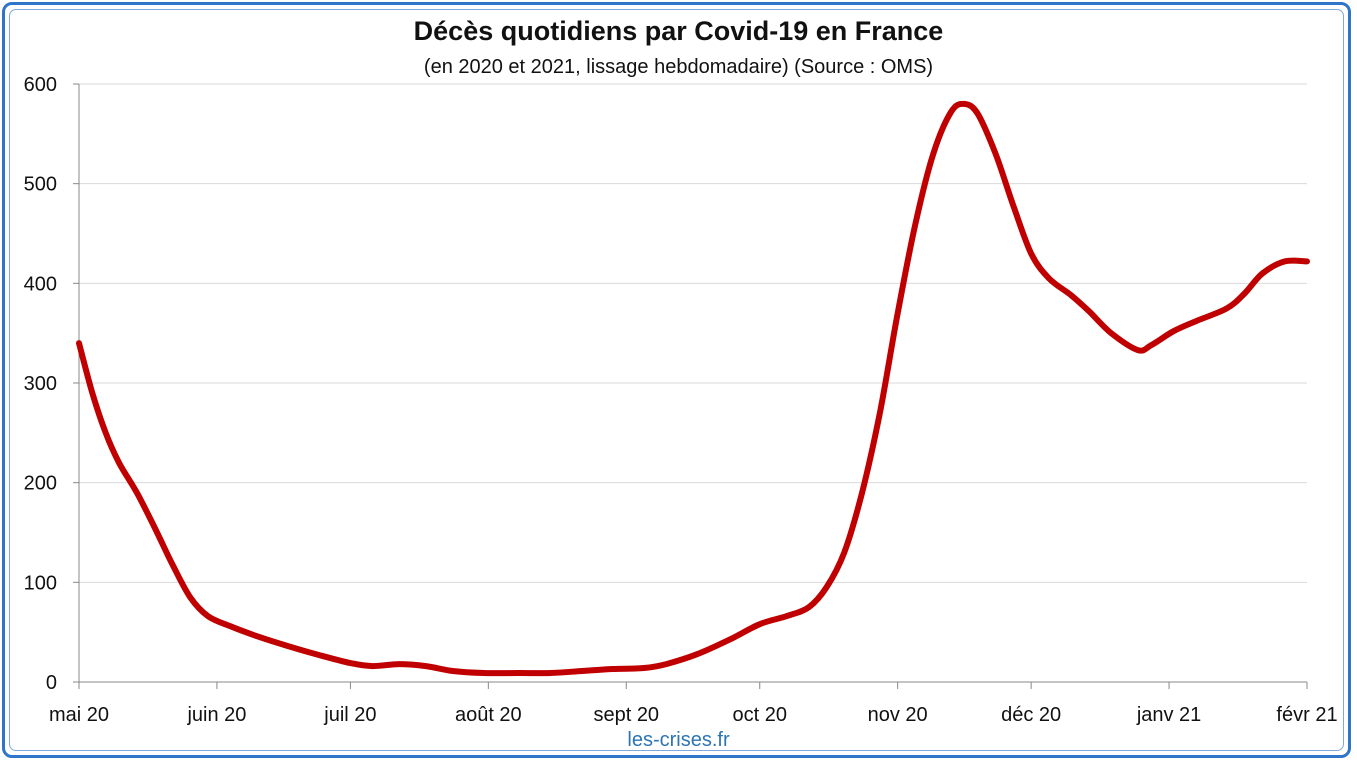 The height and width of the screenshot is (764, 1357). I want to click on y-tick-label: 600, so click(40, 85).